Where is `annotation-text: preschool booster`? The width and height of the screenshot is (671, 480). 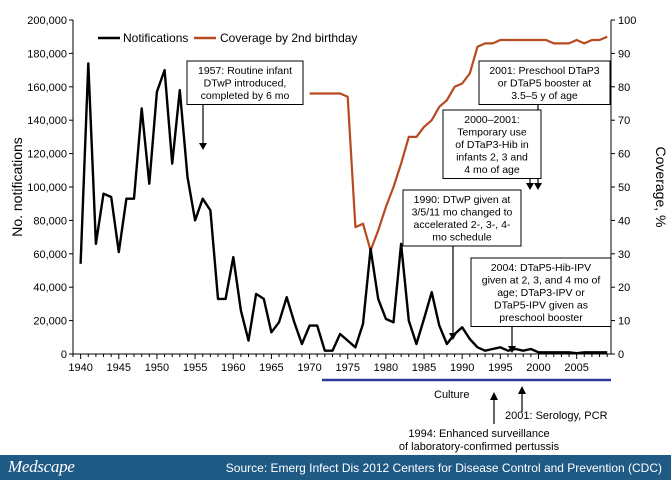 annotation-text: preschool booster is located at coordinates (541, 318).